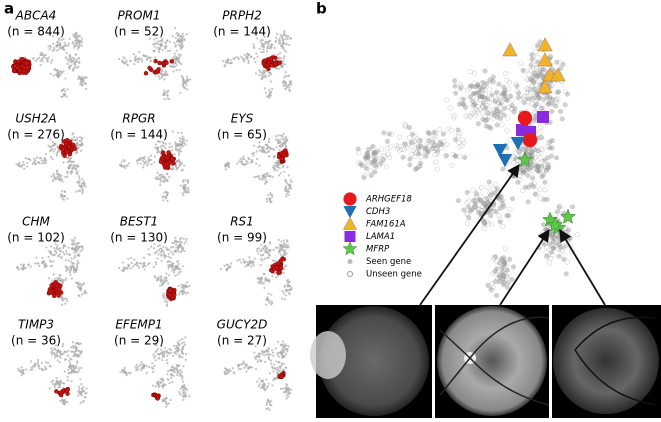  I want to click on marker-square, so click(350, 236).